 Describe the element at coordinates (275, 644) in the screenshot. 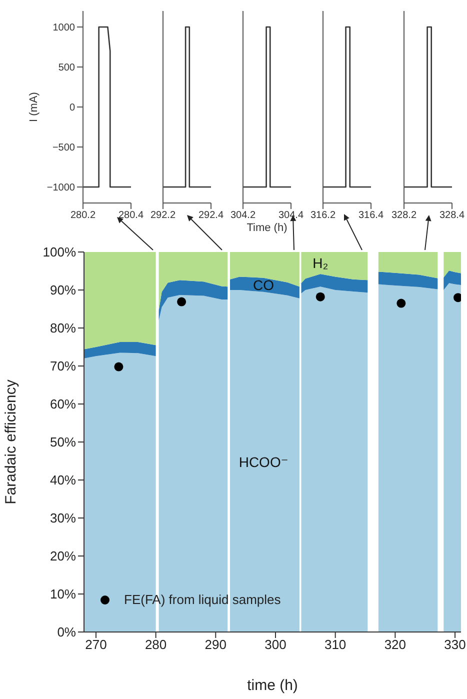

I see `x-tick-label: 300` at that location.